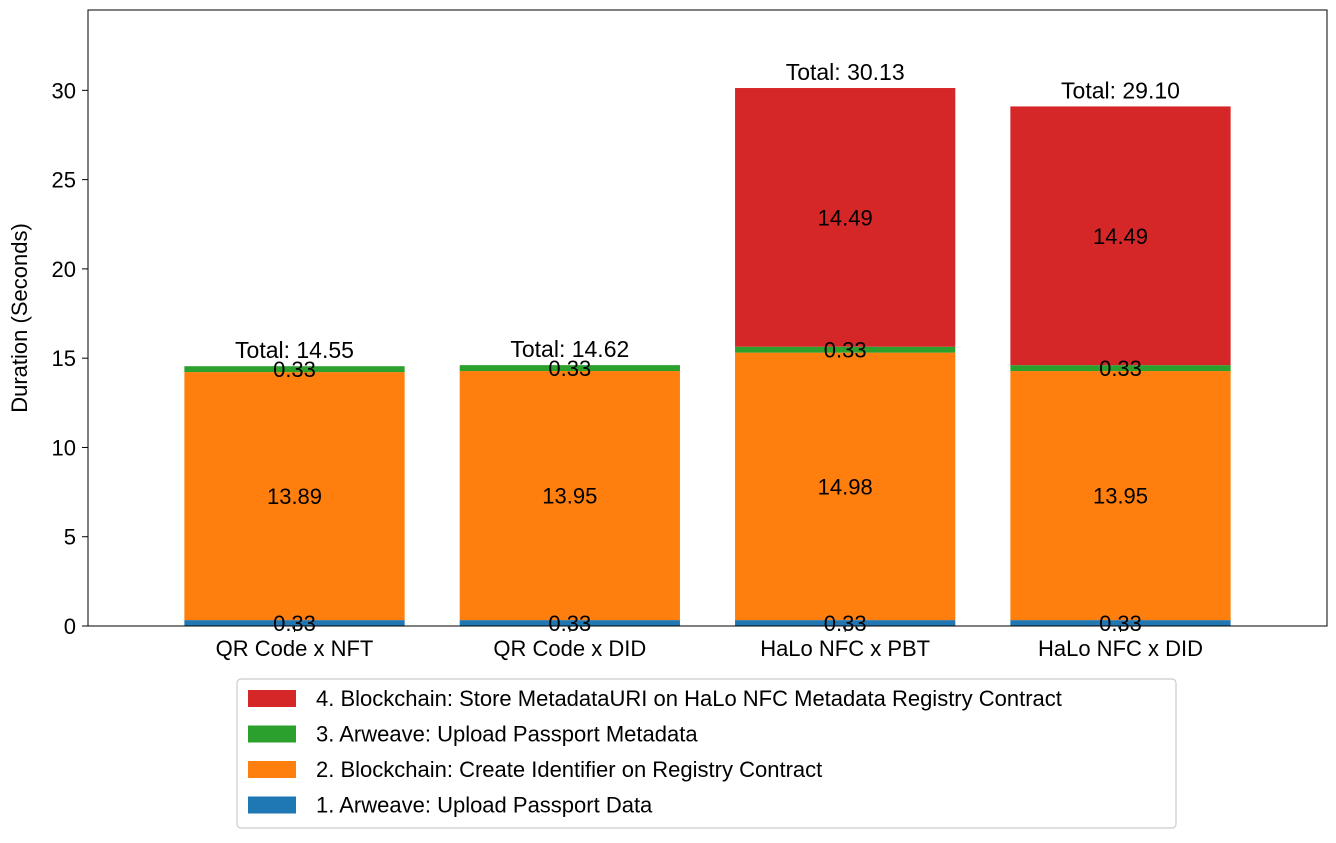 Image resolution: width=1336 pixels, height=843 pixels. I want to click on segment-value-label: 14.98, so click(845, 486).